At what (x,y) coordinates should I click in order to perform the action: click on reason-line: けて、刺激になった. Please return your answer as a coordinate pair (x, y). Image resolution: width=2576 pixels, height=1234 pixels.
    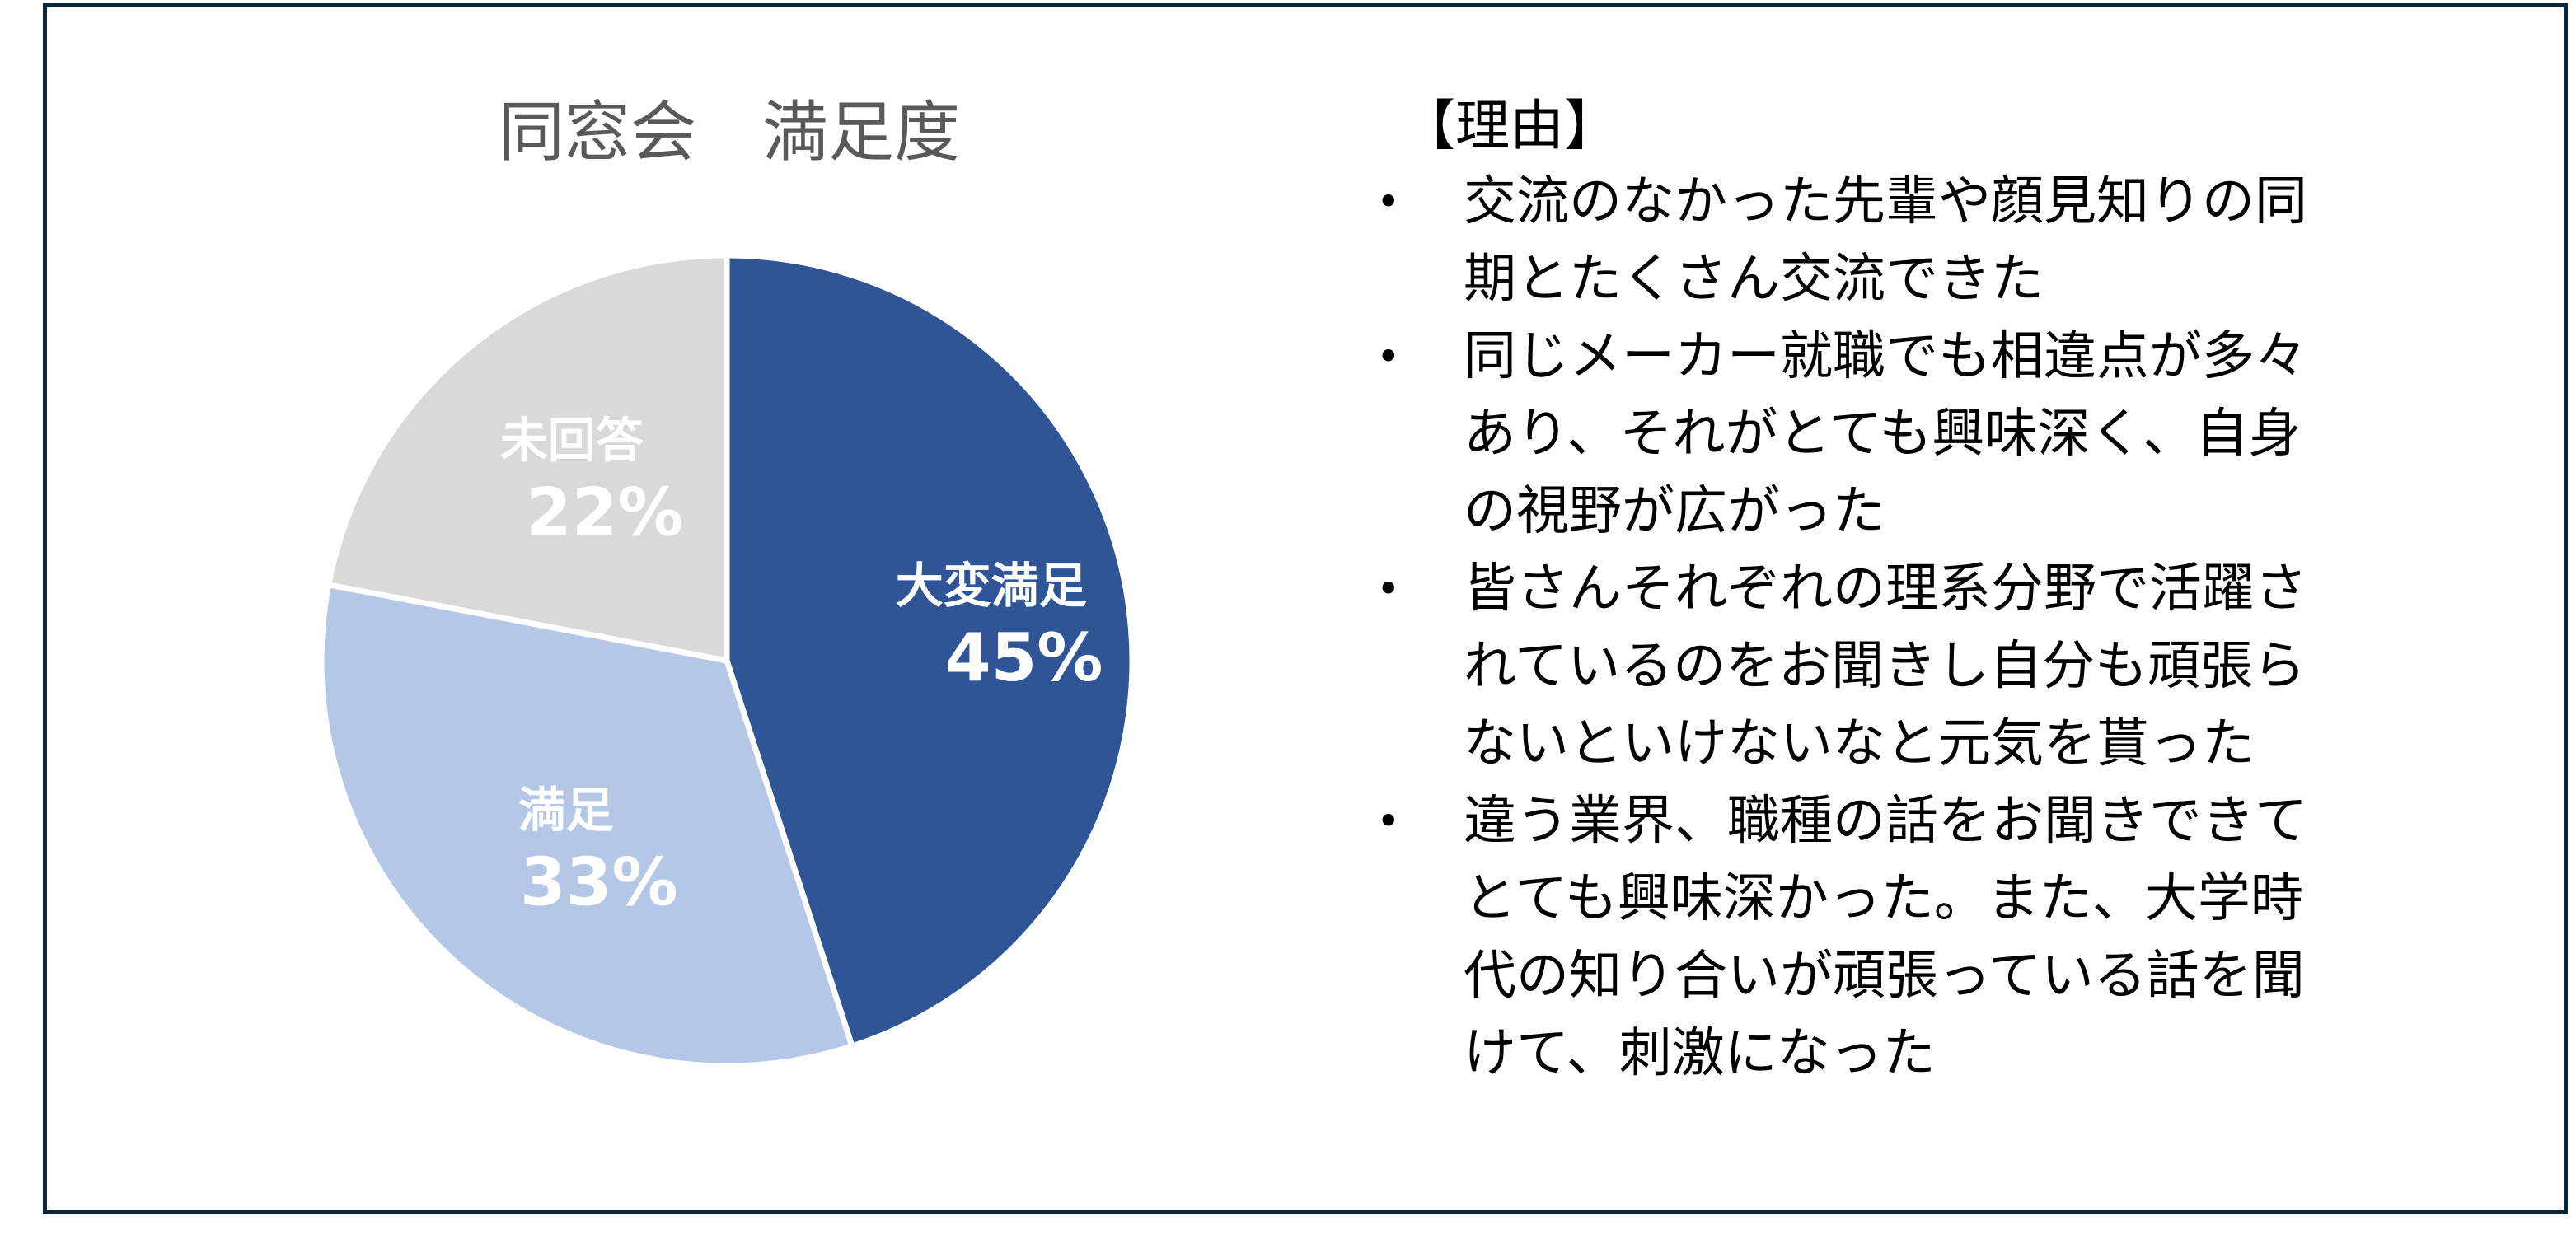
    Looking at the image, I should click on (1700, 1053).